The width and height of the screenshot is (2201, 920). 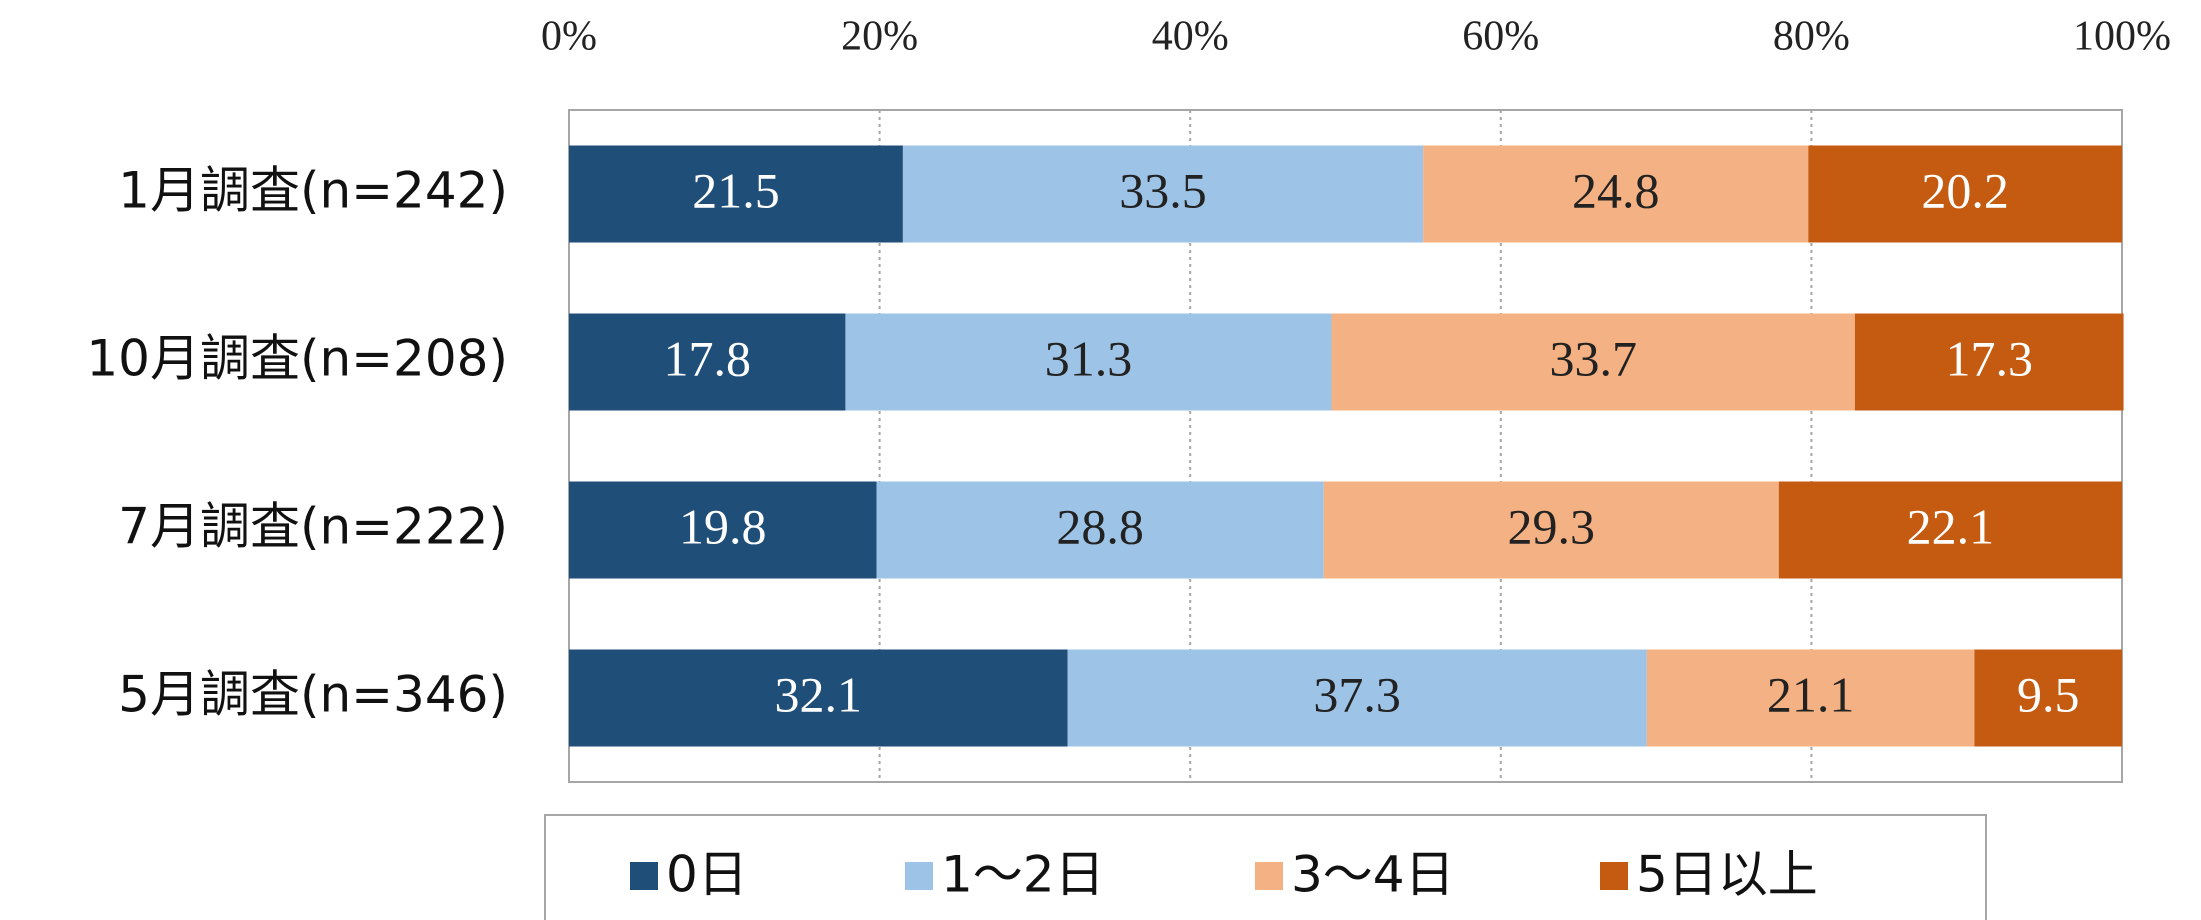 I want to click on data-label: 9.5, so click(x=2048, y=694).